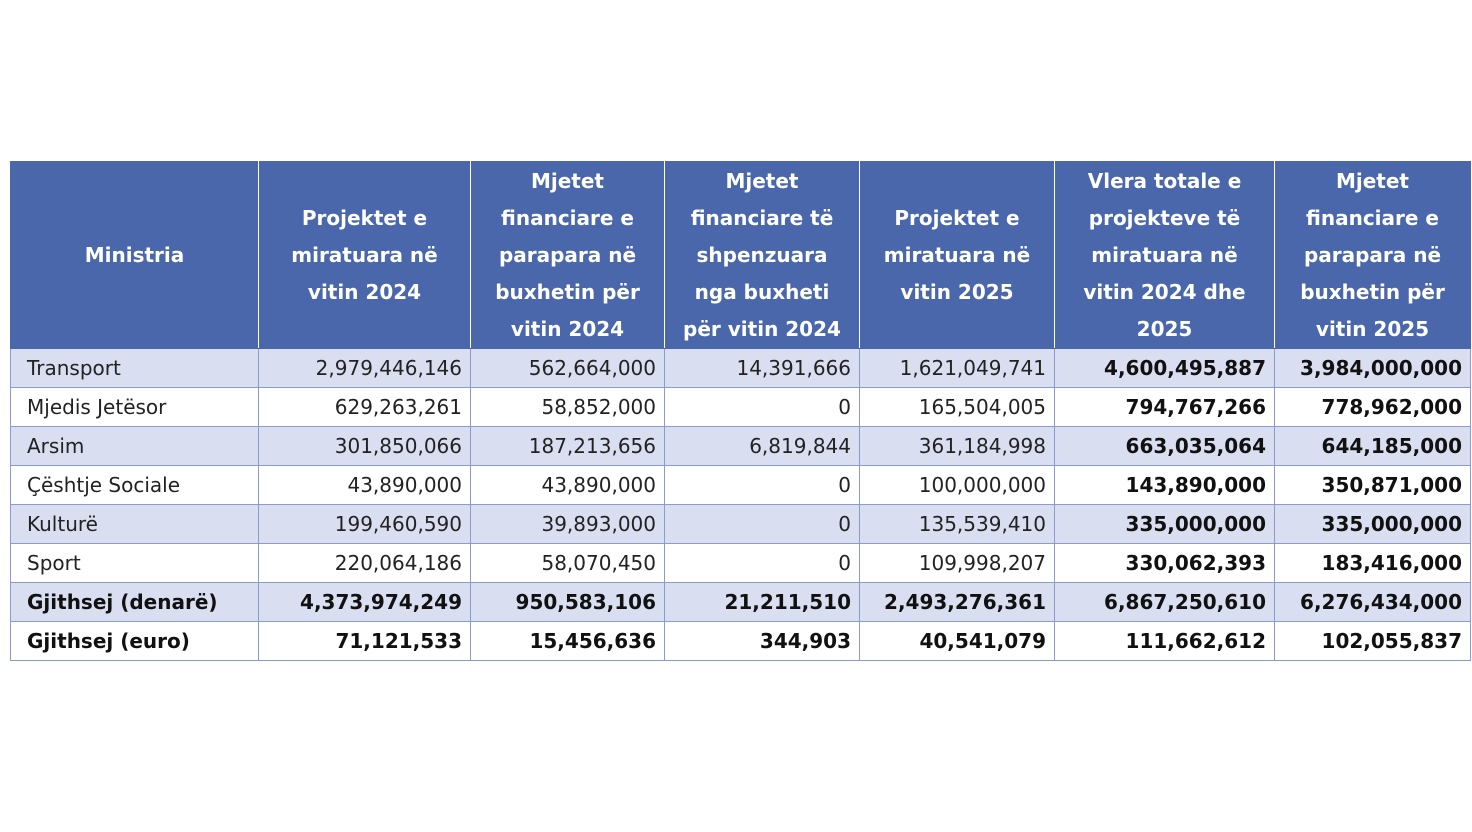 The image size is (1472, 832). I want to click on cell-value: 39,893,000, so click(567, 524).